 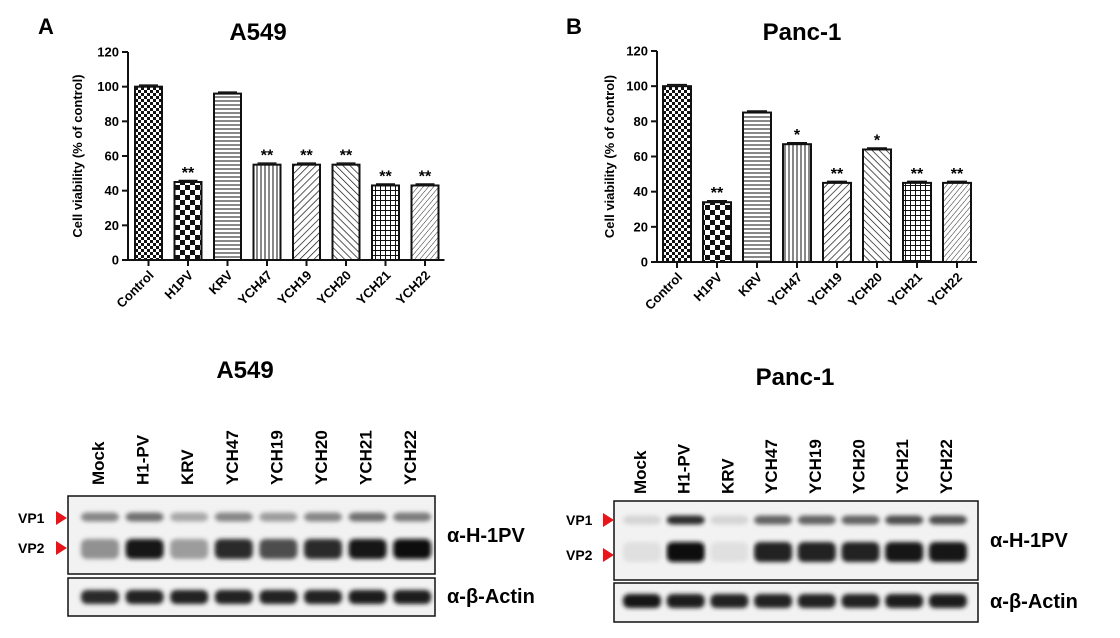 What do you see at coordinates (750, 284) in the screenshot?
I see `x-tick-label: KRV` at bounding box center [750, 284].